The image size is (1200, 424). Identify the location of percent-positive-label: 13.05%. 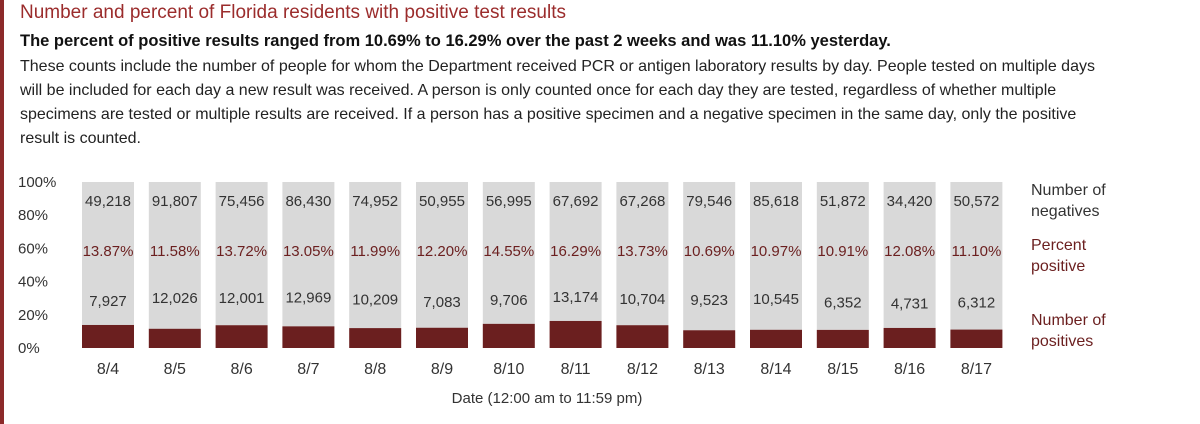
(308, 251).